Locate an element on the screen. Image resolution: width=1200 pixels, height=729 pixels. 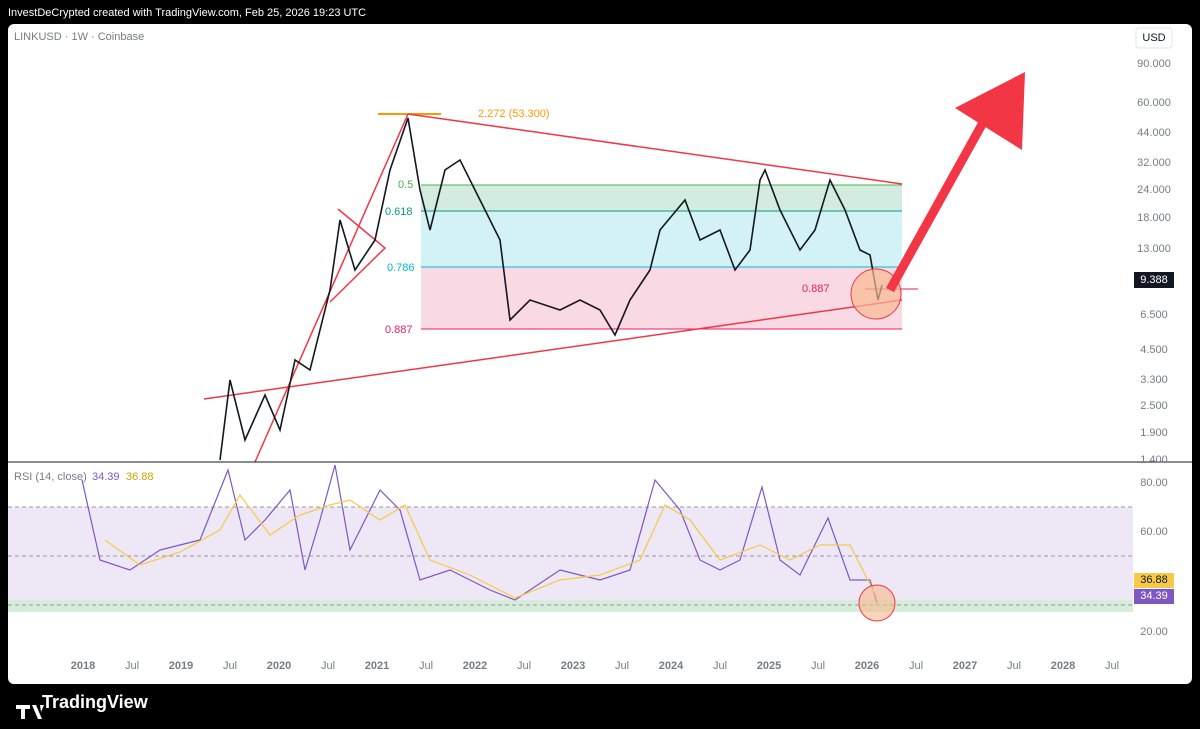
rsi-value: 34.39 is located at coordinates (106, 477).